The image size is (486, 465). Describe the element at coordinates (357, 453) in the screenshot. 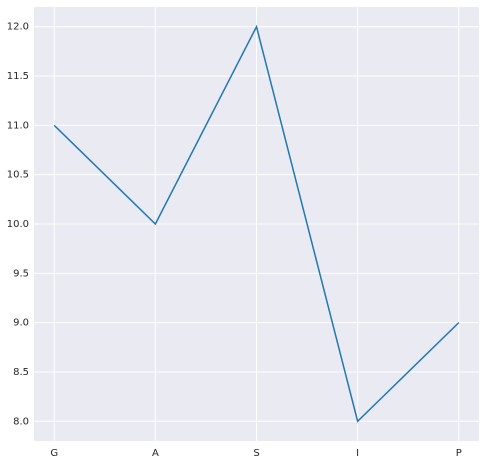

I see `x-tick-label: I` at that location.